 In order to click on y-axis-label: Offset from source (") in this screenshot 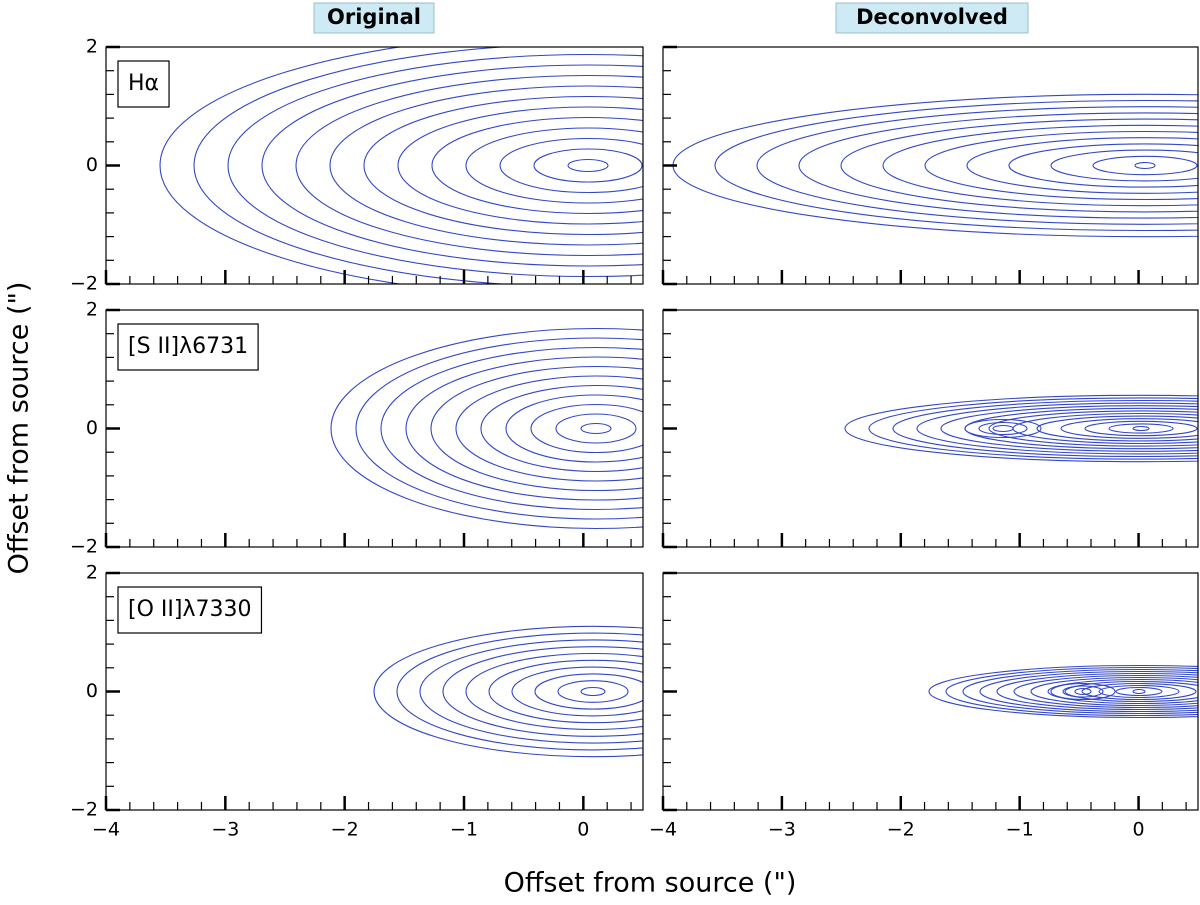, I will do `click(19, 428)`.